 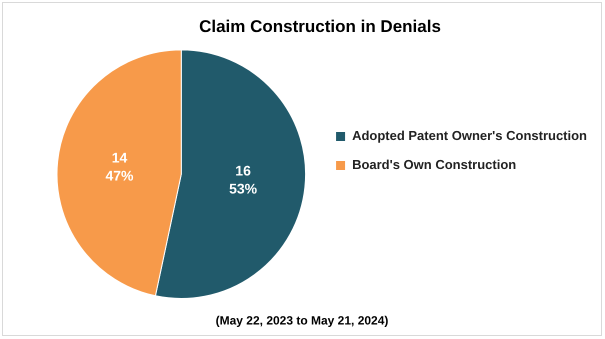 I want to click on data-label: 16 53%, so click(x=243, y=179).